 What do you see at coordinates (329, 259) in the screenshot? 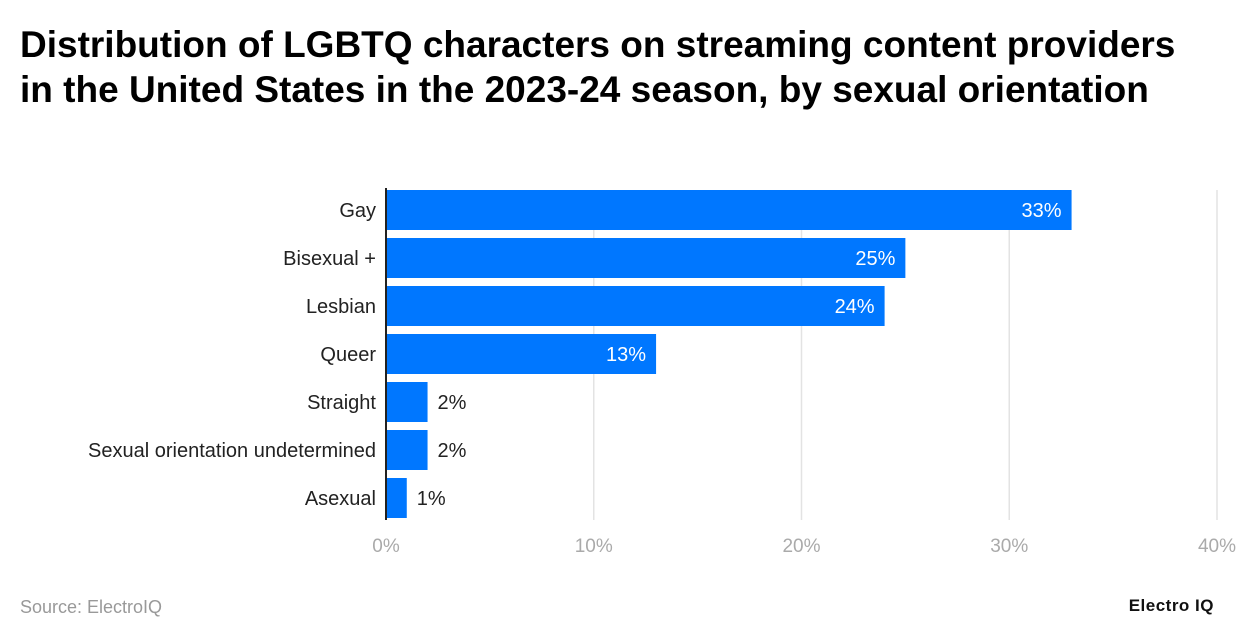
I see `category-label: Bisexual +` at bounding box center [329, 259].